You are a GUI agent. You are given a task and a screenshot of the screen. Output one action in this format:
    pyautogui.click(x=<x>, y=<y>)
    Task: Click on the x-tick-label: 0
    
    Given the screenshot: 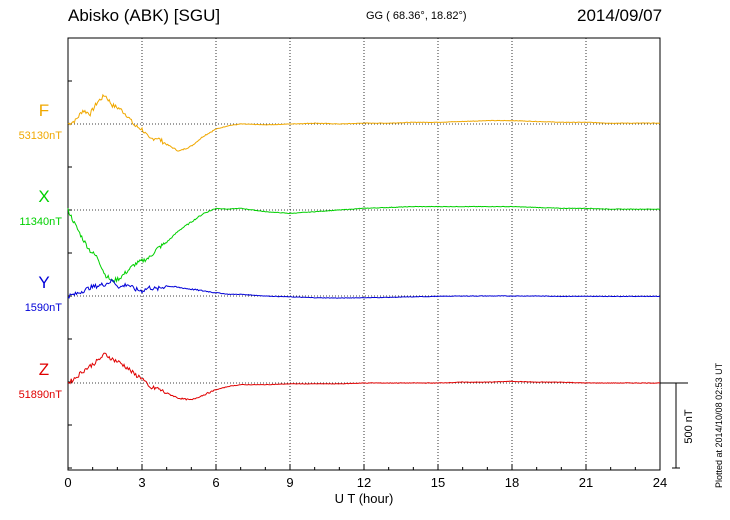 What is the action you would take?
    pyautogui.click(x=67, y=482)
    